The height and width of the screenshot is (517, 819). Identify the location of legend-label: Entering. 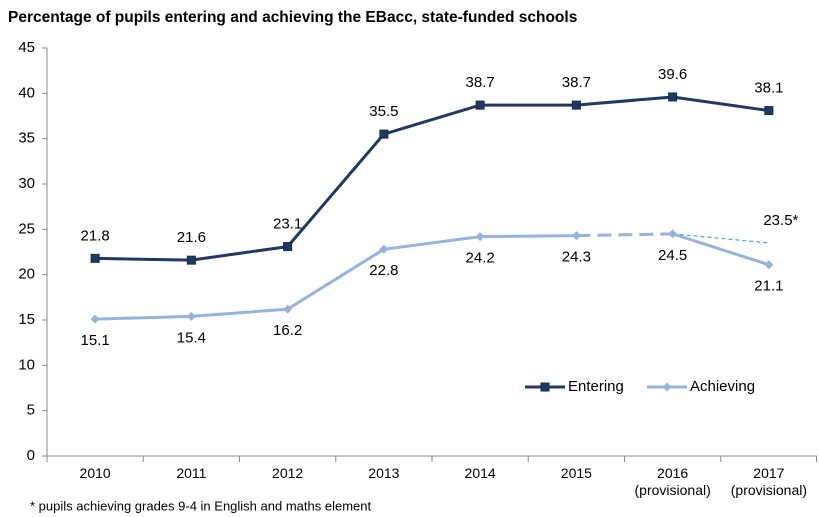
(596, 386).